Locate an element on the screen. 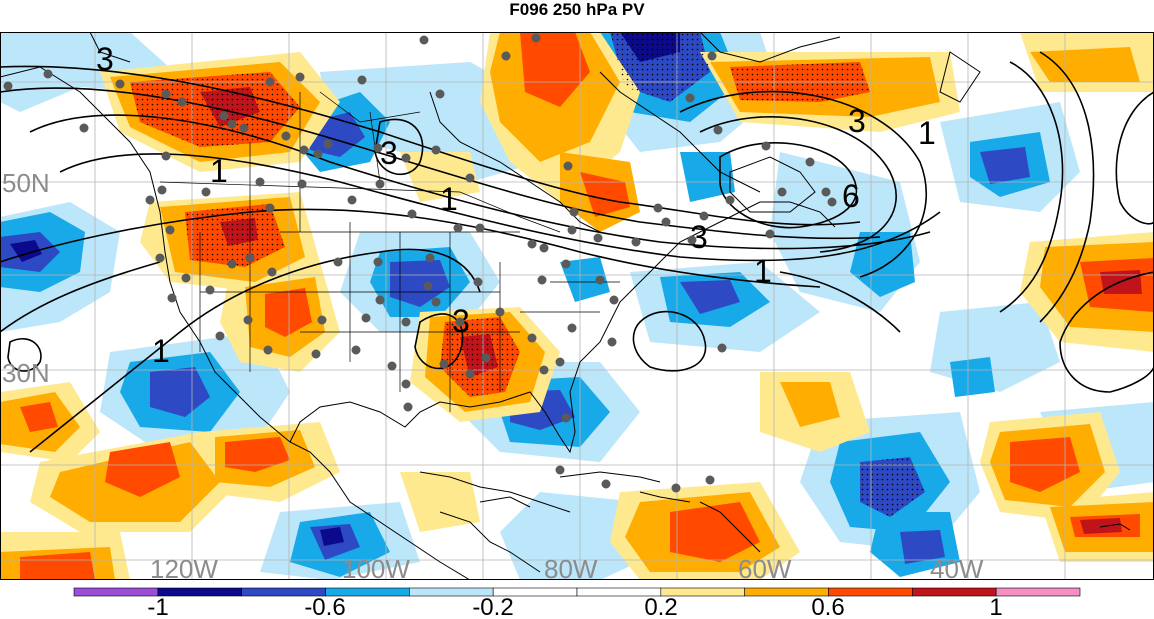 The height and width of the screenshot is (619, 1154). colorbar-tick-label: 0.6 is located at coordinates (827, 606).